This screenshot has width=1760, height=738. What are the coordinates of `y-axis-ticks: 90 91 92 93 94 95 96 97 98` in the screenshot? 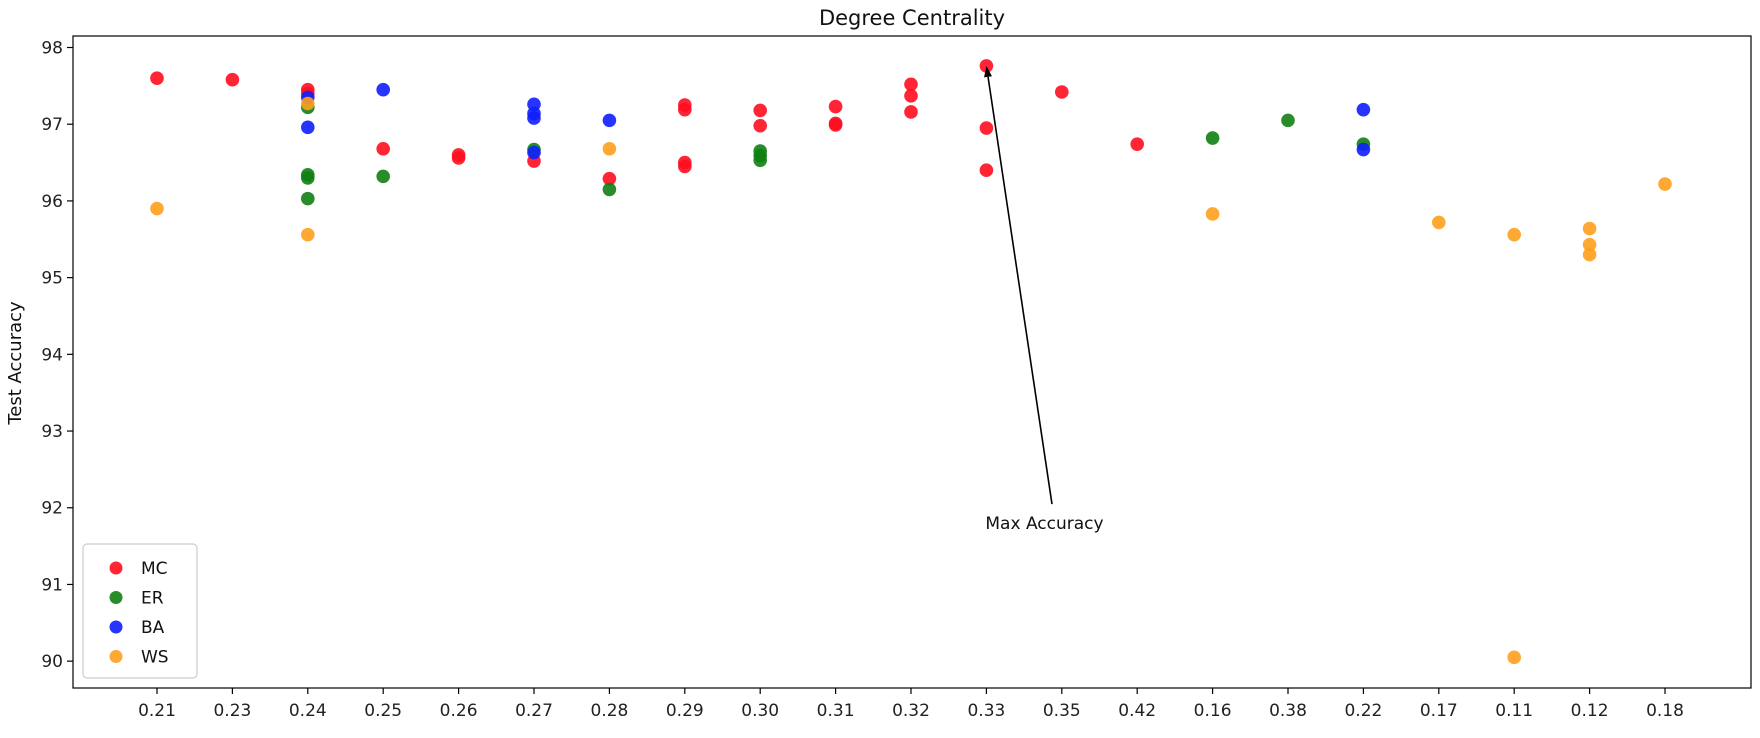 It's located at (57, 355).